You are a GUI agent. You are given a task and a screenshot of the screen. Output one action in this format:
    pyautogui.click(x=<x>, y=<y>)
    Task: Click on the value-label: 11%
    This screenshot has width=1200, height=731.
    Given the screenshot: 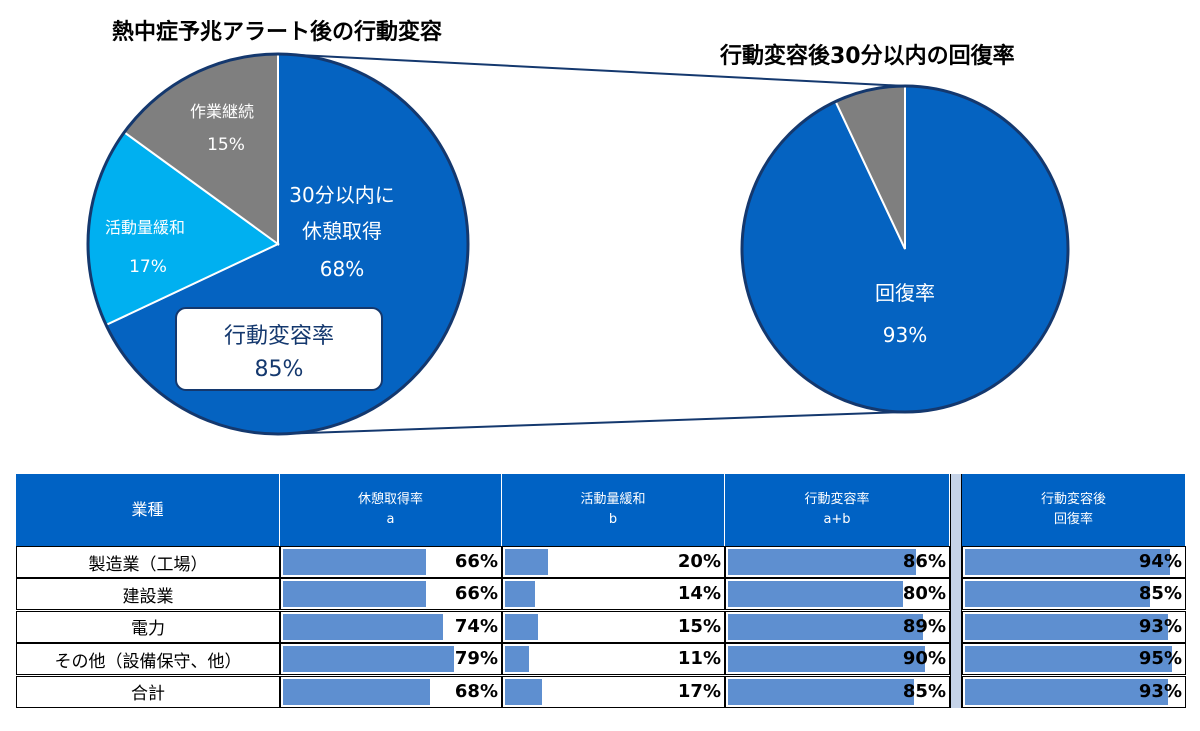 What is the action you would take?
    pyautogui.click(x=699, y=659)
    